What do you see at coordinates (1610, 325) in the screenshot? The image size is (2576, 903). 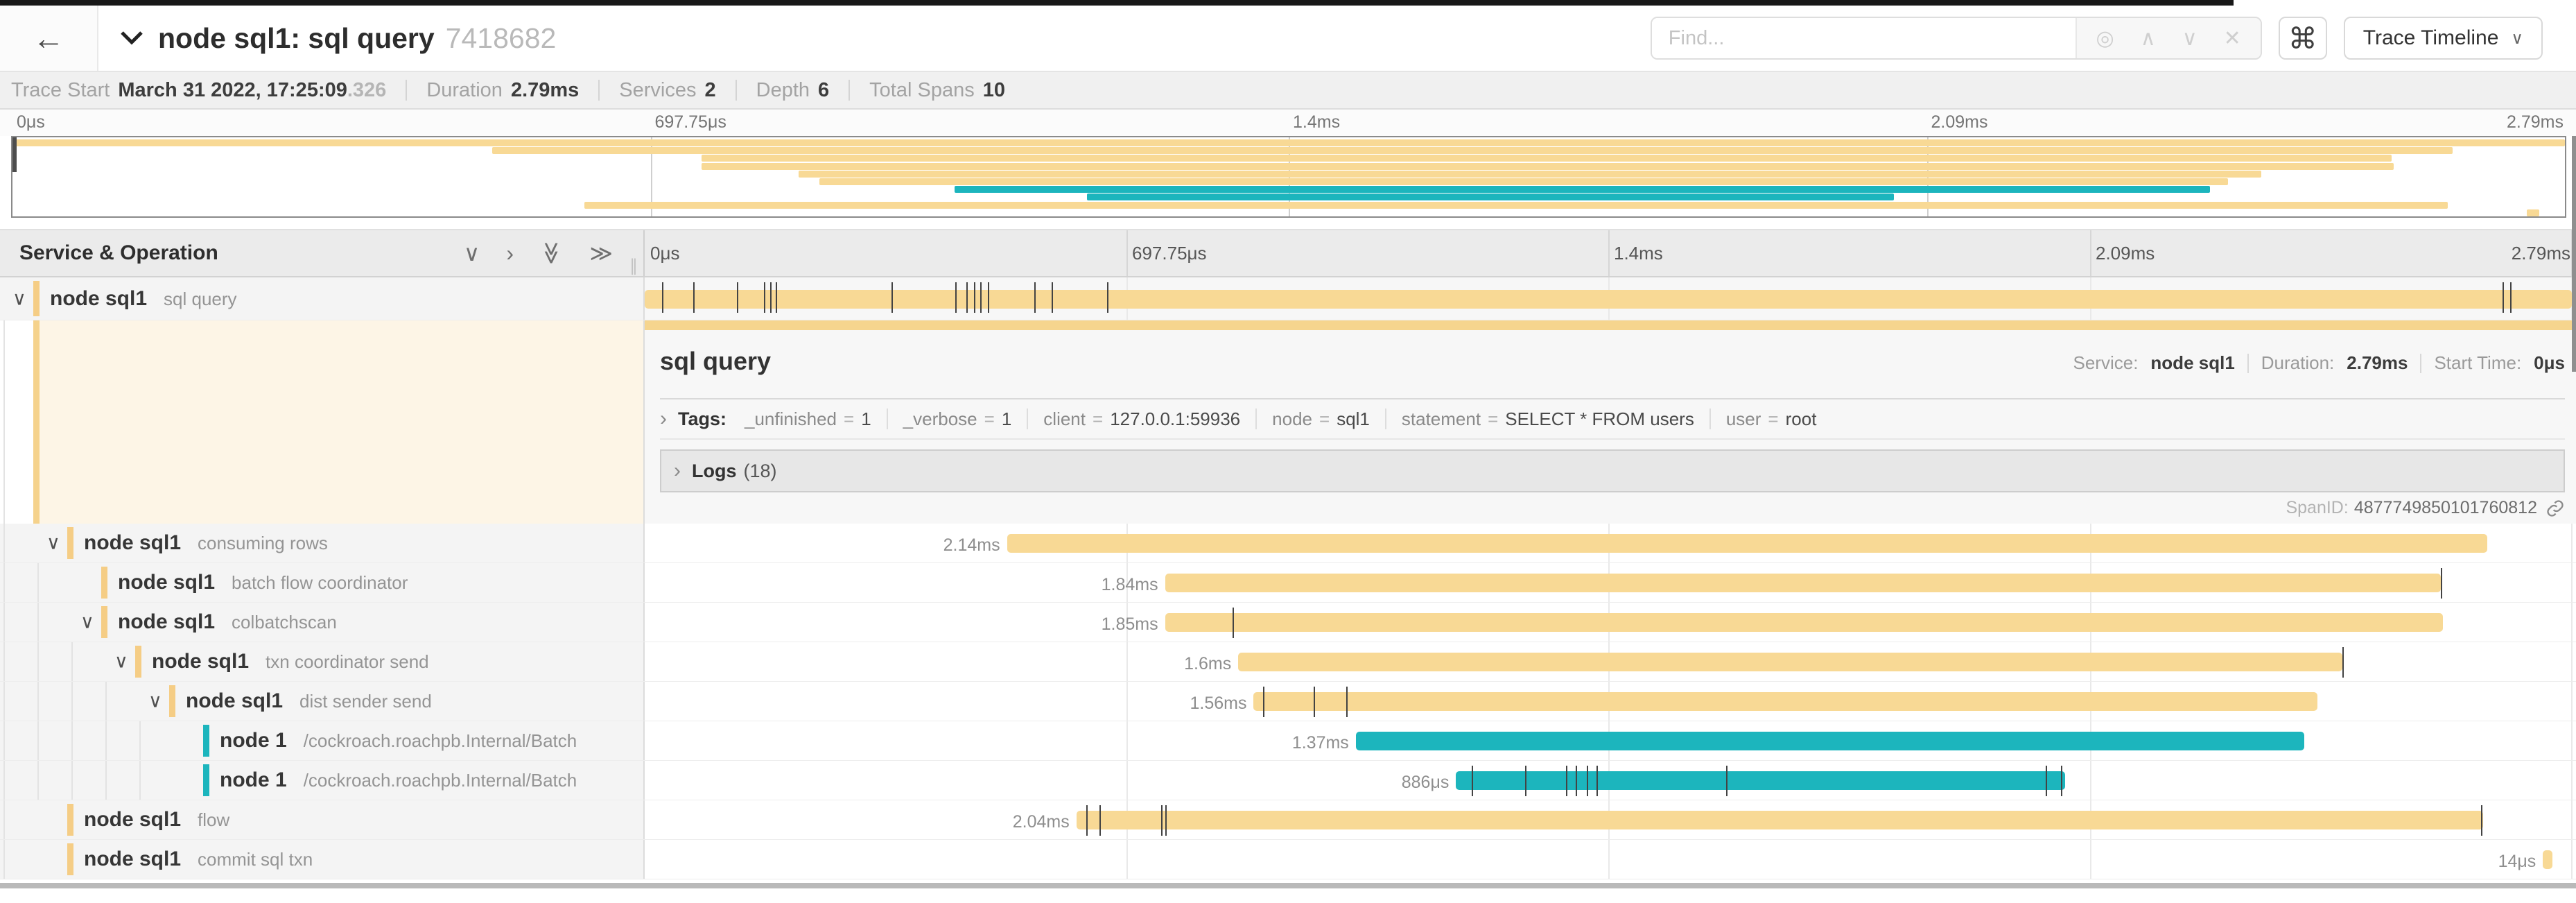 I see `selected-span-bar` at bounding box center [1610, 325].